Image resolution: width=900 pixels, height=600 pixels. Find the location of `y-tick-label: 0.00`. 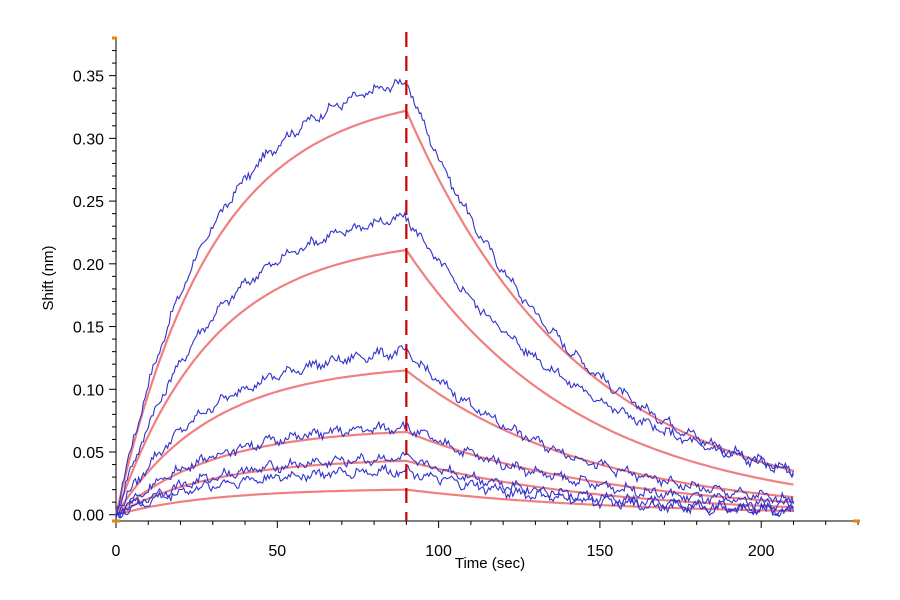

y-tick-label: 0.00 is located at coordinates (88, 516).